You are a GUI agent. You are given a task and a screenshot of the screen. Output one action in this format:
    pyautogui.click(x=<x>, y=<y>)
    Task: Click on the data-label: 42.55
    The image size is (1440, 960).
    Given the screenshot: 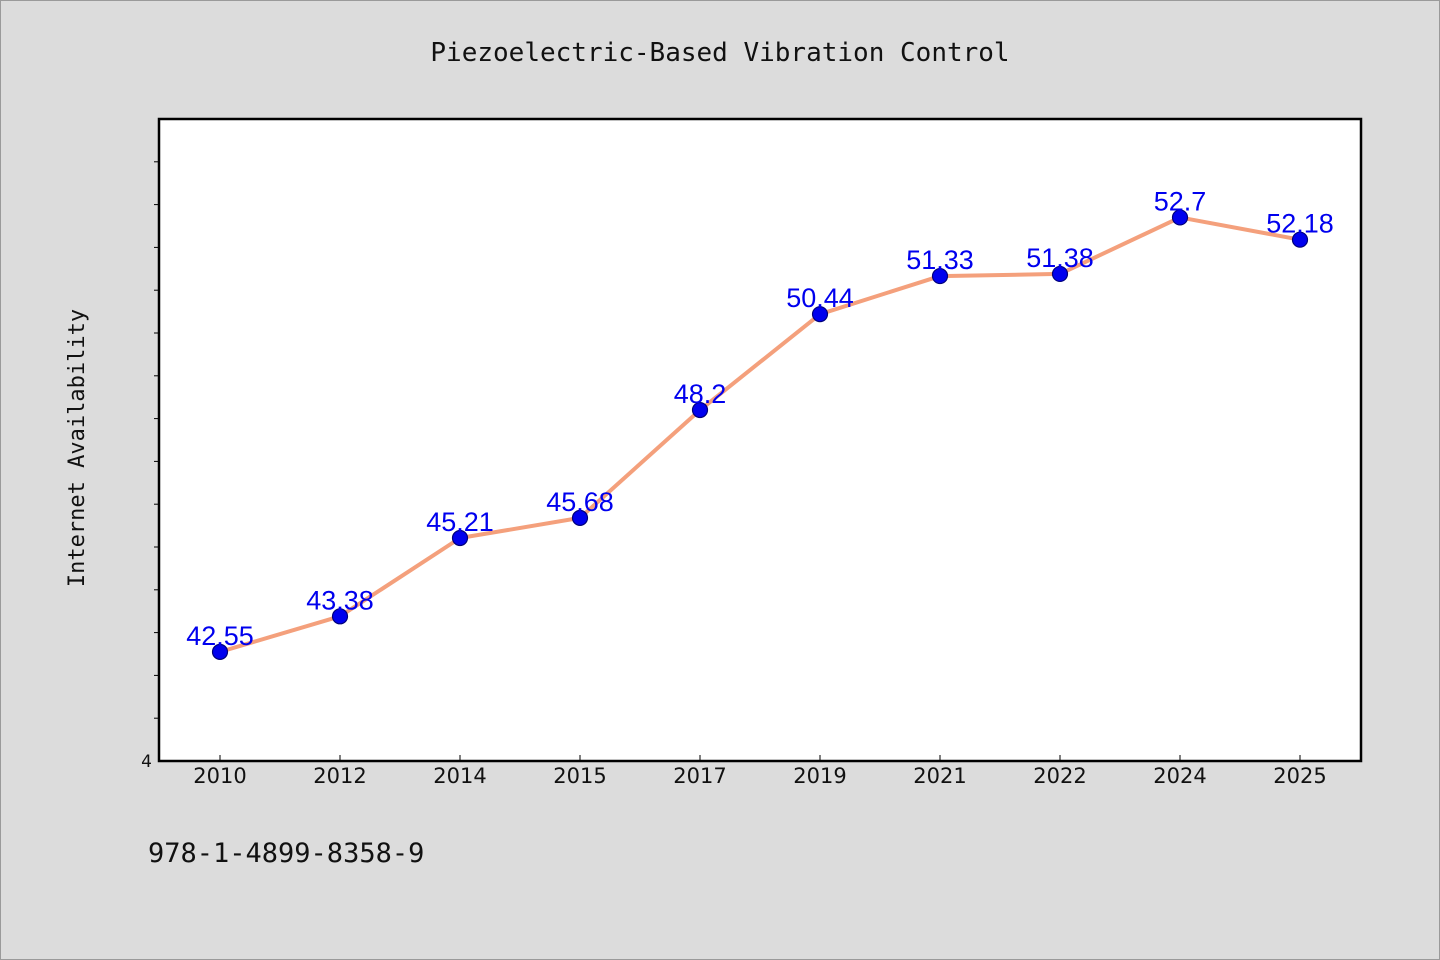 What is the action you would take?
    pyautogui.click(x=220, y=636)
    